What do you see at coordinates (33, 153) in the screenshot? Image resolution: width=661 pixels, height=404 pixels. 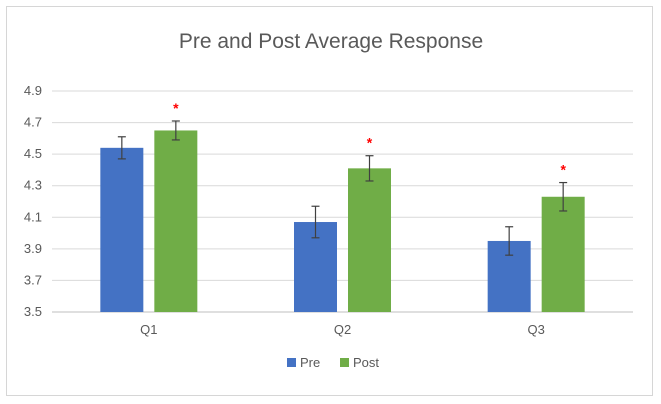 I see `y-tick-label: 4.5` at bounding box center [33, 153].